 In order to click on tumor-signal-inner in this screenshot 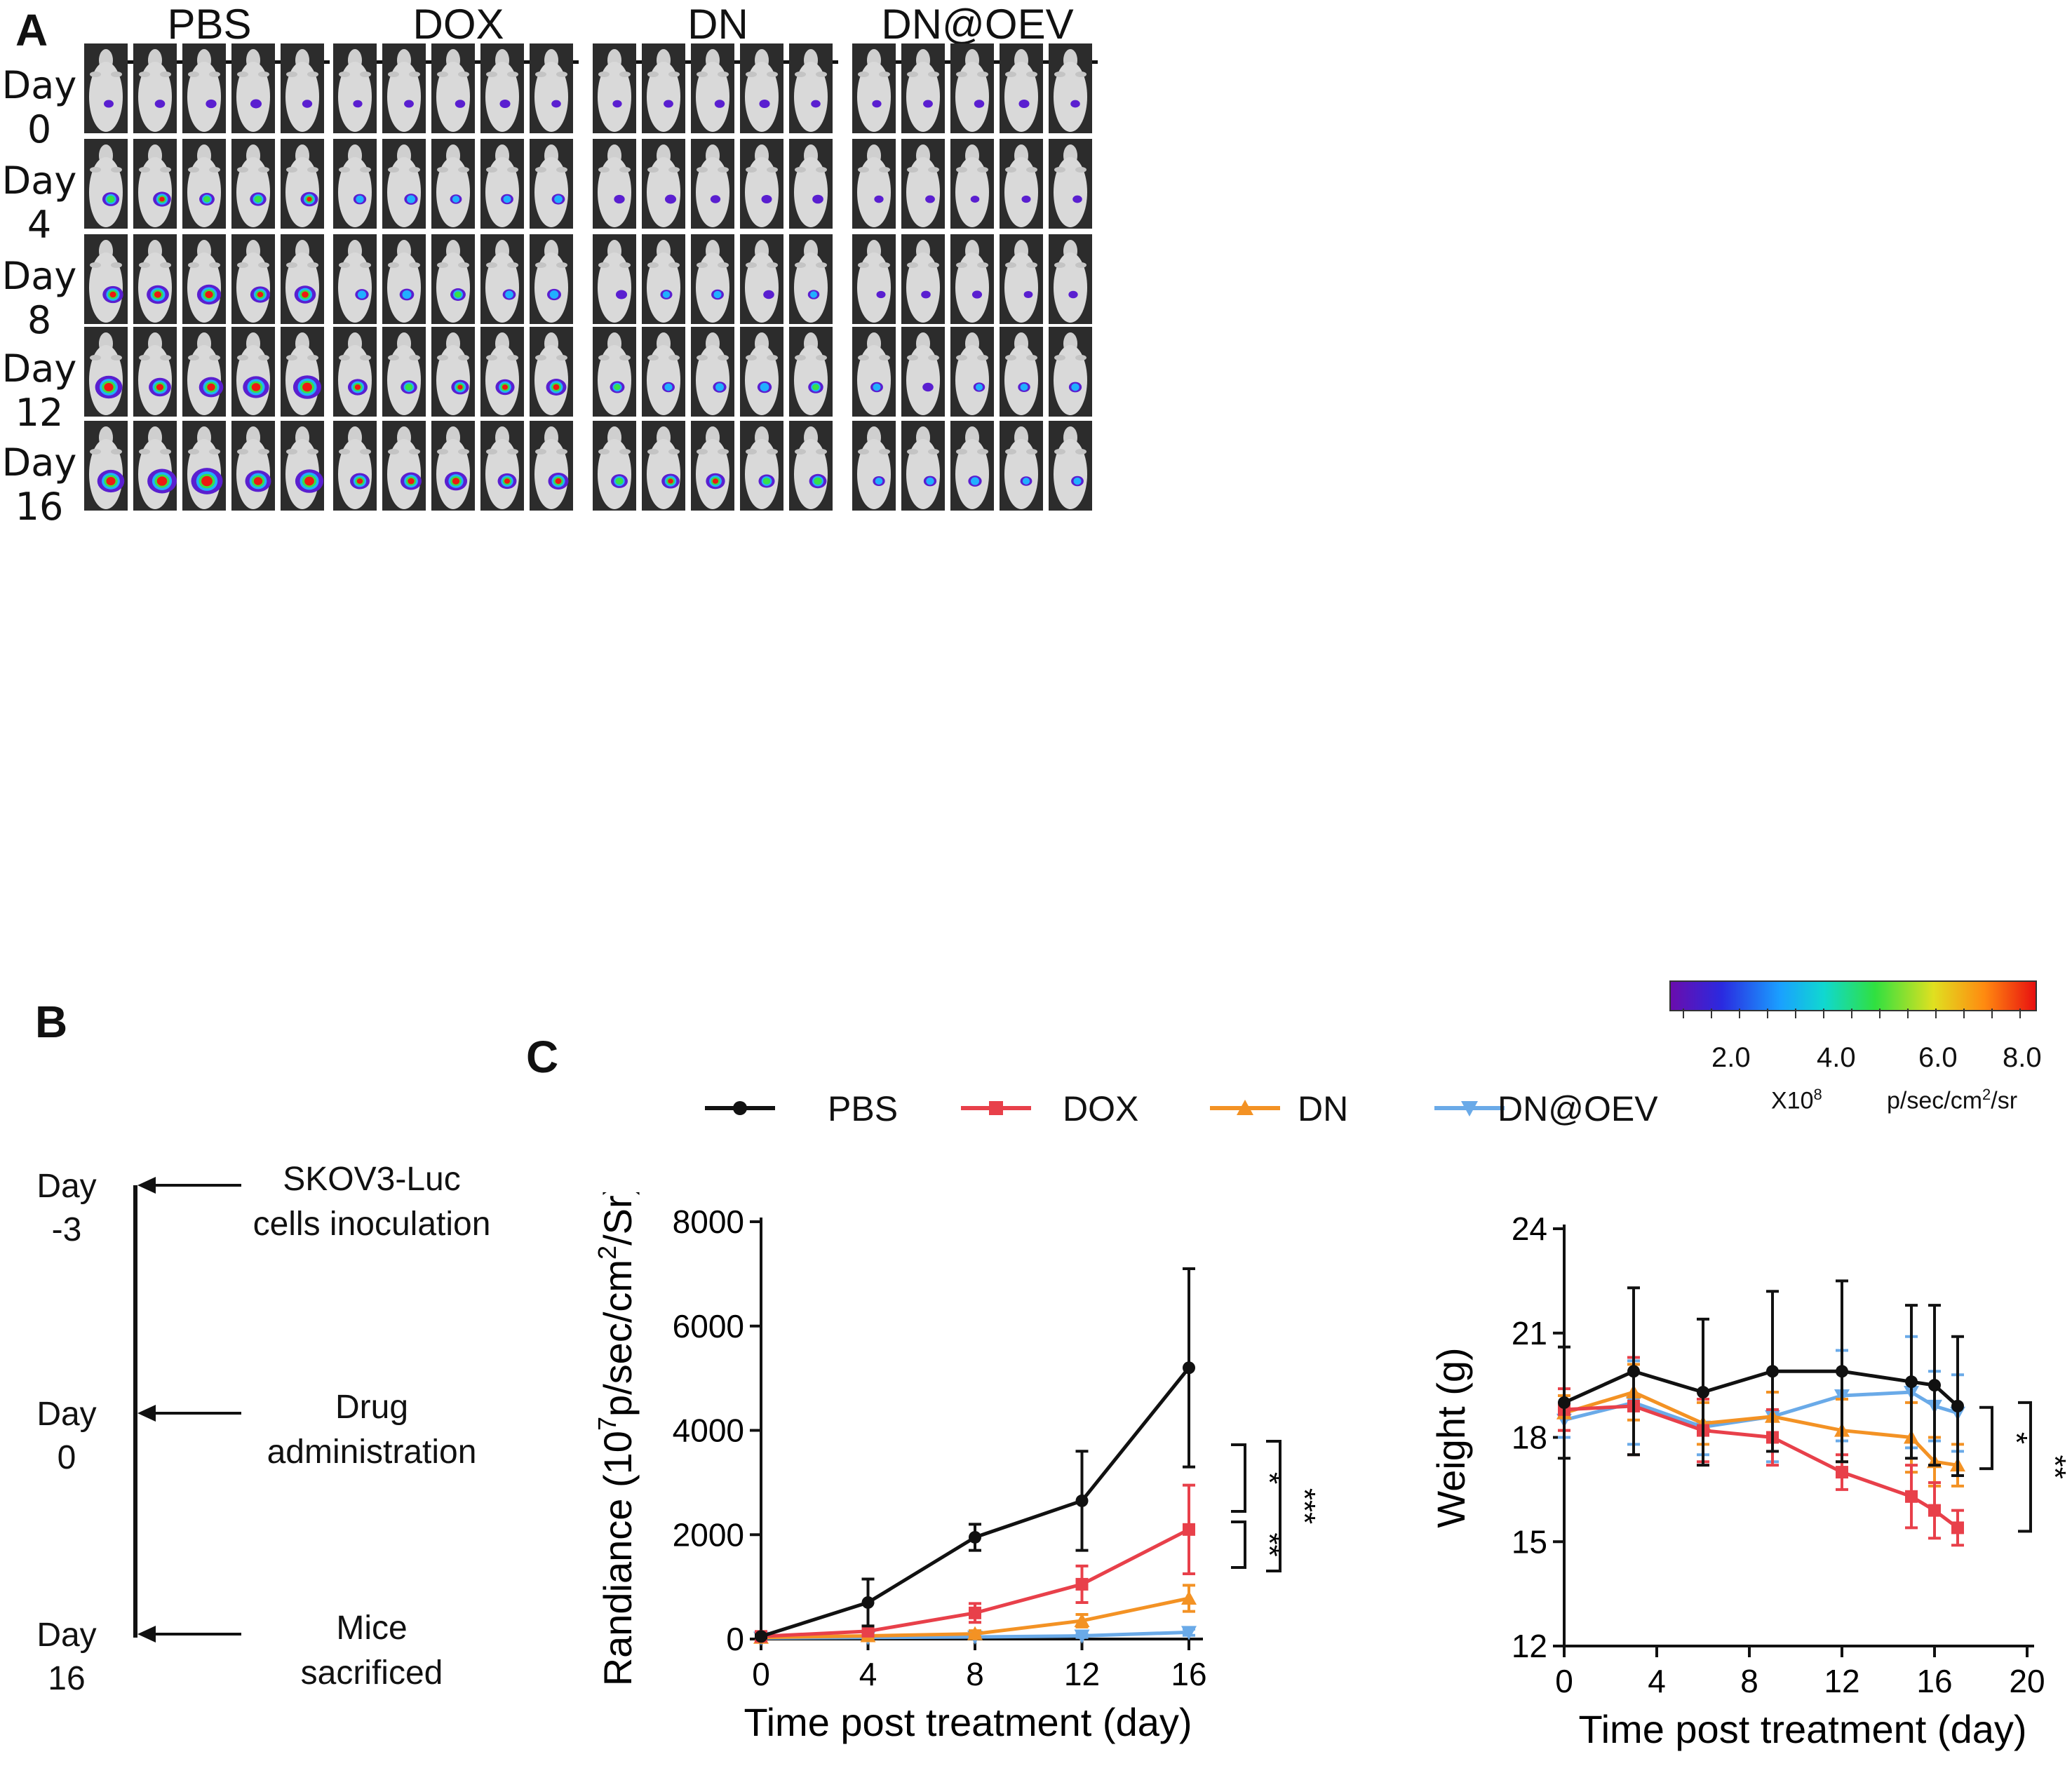, I will do `click(206, 200)`.